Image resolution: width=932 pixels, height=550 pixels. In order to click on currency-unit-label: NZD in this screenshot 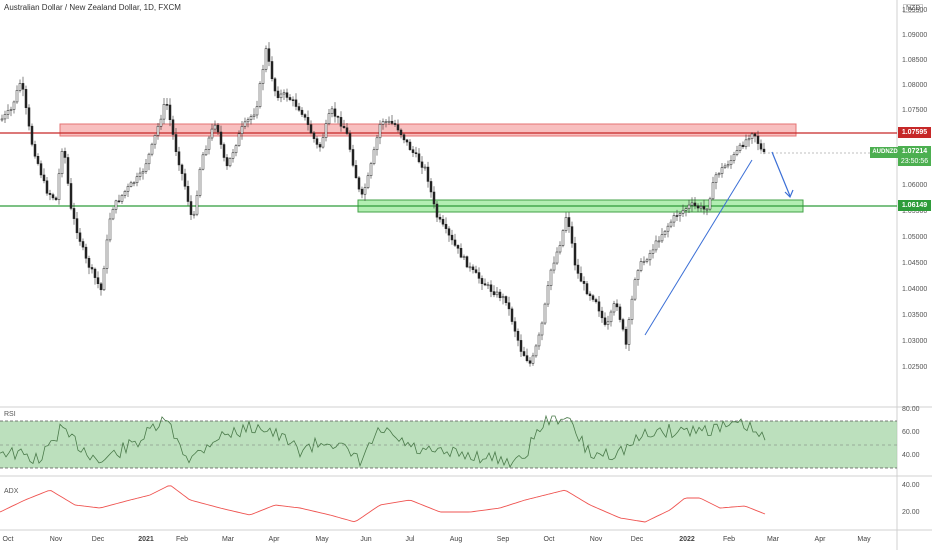, I will do `click(913, 8)`.